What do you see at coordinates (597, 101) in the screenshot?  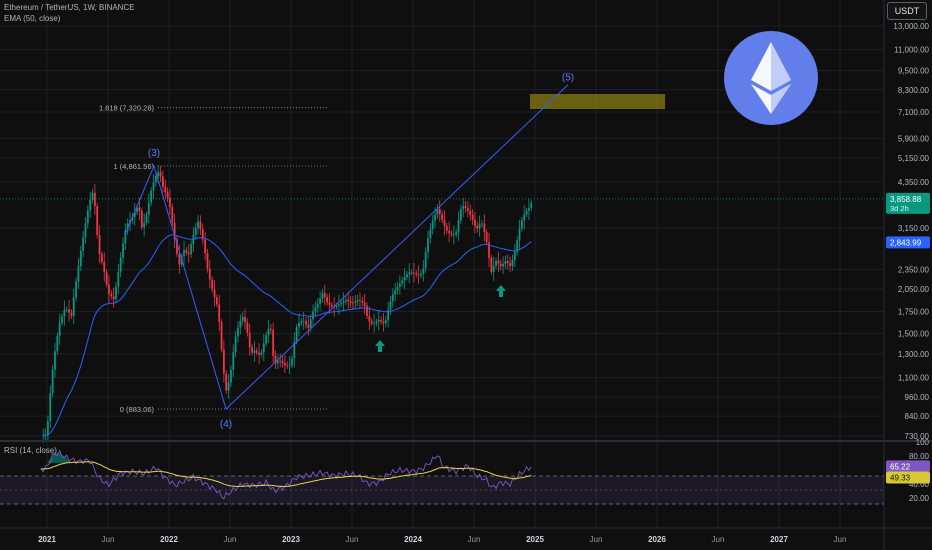 I see `target-zone-box` at bounding box center [597, 101].